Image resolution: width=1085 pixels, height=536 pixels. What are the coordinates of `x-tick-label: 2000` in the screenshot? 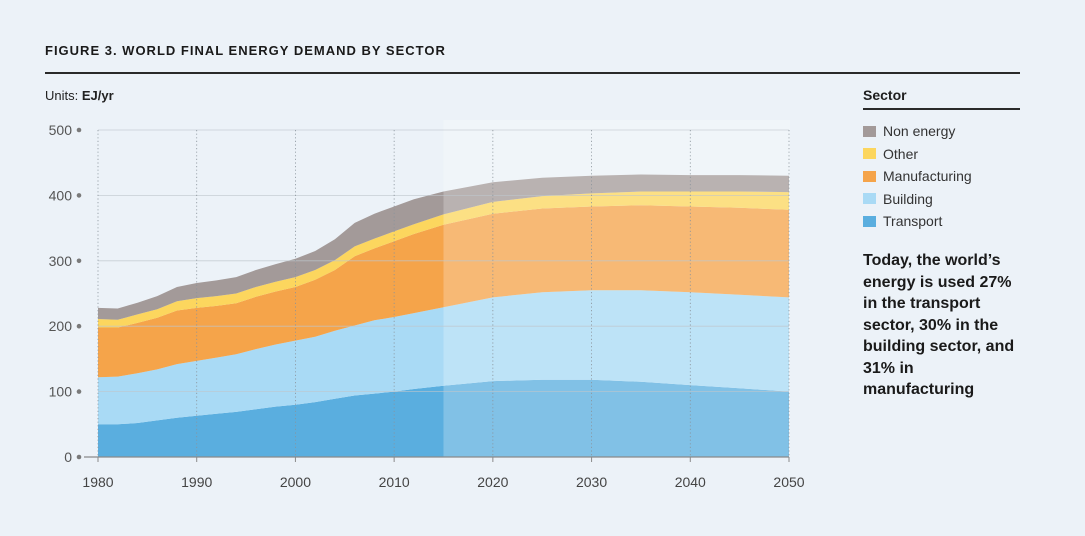 It's located at (295, 482).